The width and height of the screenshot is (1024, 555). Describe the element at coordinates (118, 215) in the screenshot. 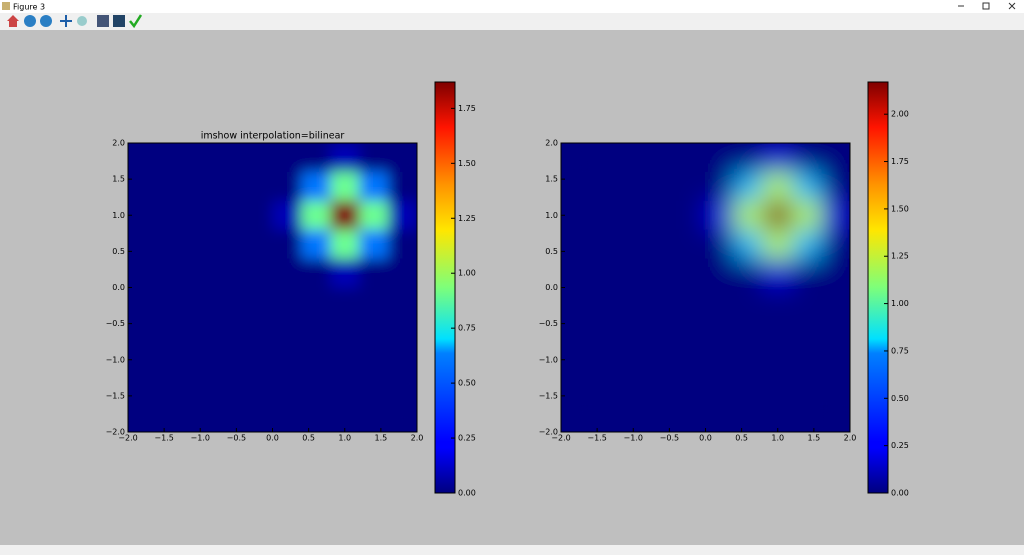

I see `y-tick-label: 1.0` at that location.